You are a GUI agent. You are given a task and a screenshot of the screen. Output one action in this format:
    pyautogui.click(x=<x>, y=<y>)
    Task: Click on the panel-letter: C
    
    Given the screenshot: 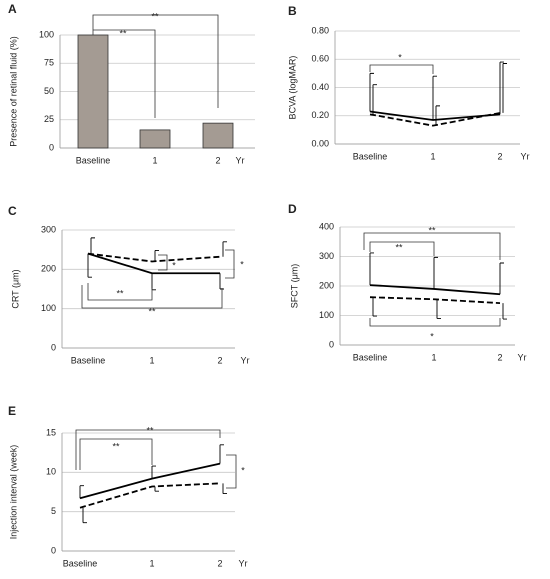 What is the action you would take?
    pyautogui.click(x=12, y=211)
    